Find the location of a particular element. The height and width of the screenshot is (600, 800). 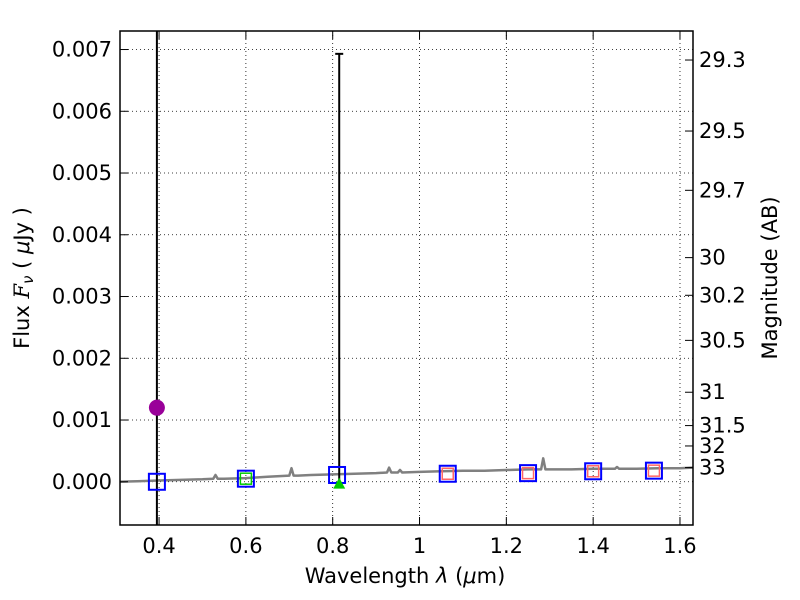

y-tick-label: 0.000 is located at coordinates (82, 482).